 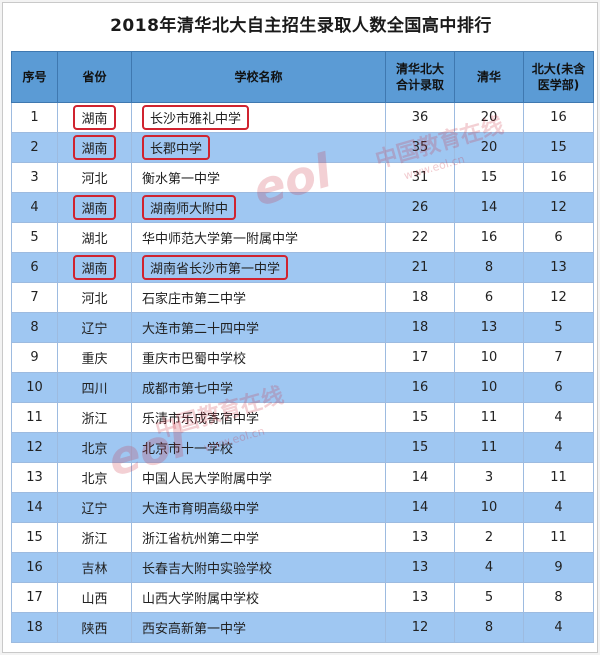 What do you see at coordinates (558, 147) in the screenshot?
I see `pku-cell-text: 15` at bounding box center [558, 147].